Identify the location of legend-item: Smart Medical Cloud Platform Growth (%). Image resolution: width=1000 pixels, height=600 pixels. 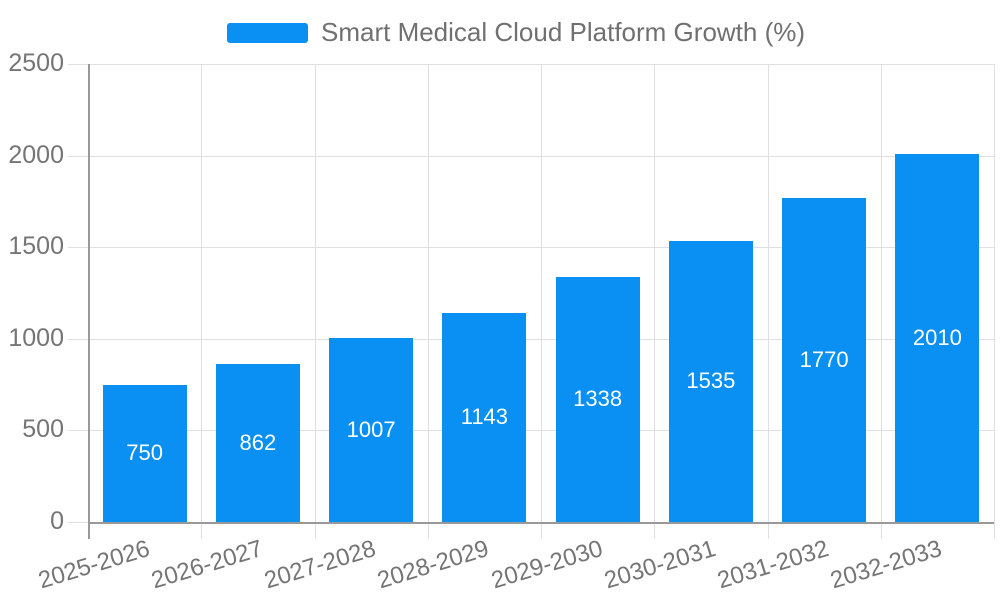
(516, 32).